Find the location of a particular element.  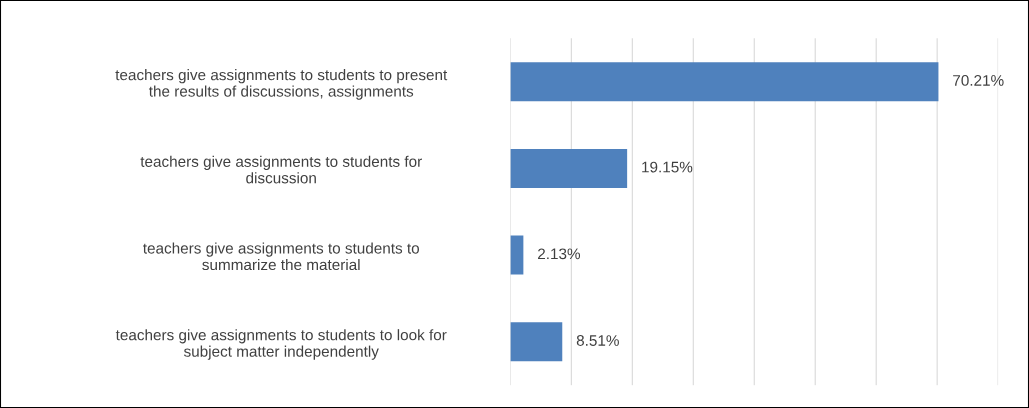

y-tick-label: teachers give assignments to students to summarize the material is located at coordinates (281, 256).